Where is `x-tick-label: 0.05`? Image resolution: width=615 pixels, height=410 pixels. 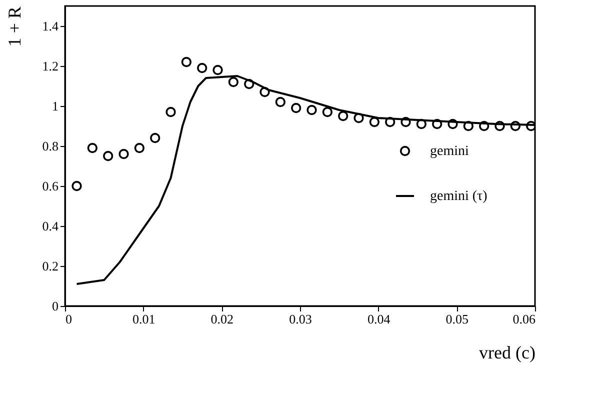 x-tick-label: 0.05 is located at coordinates (457, 319).